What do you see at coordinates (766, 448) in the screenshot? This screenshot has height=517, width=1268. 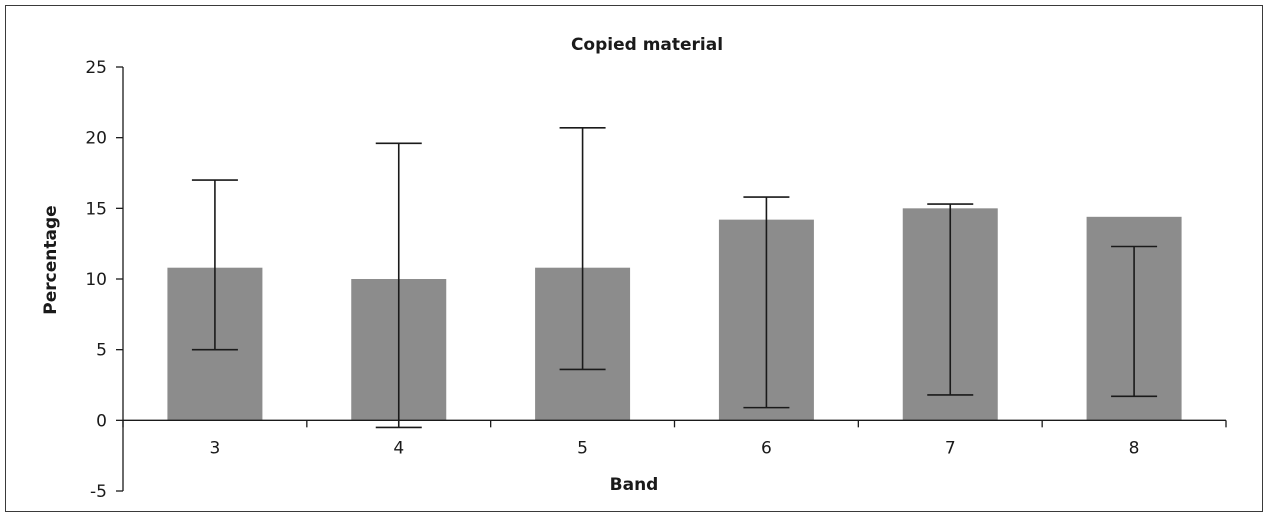 I see `x-tick-label: 6` at bounding box center [766, 448].